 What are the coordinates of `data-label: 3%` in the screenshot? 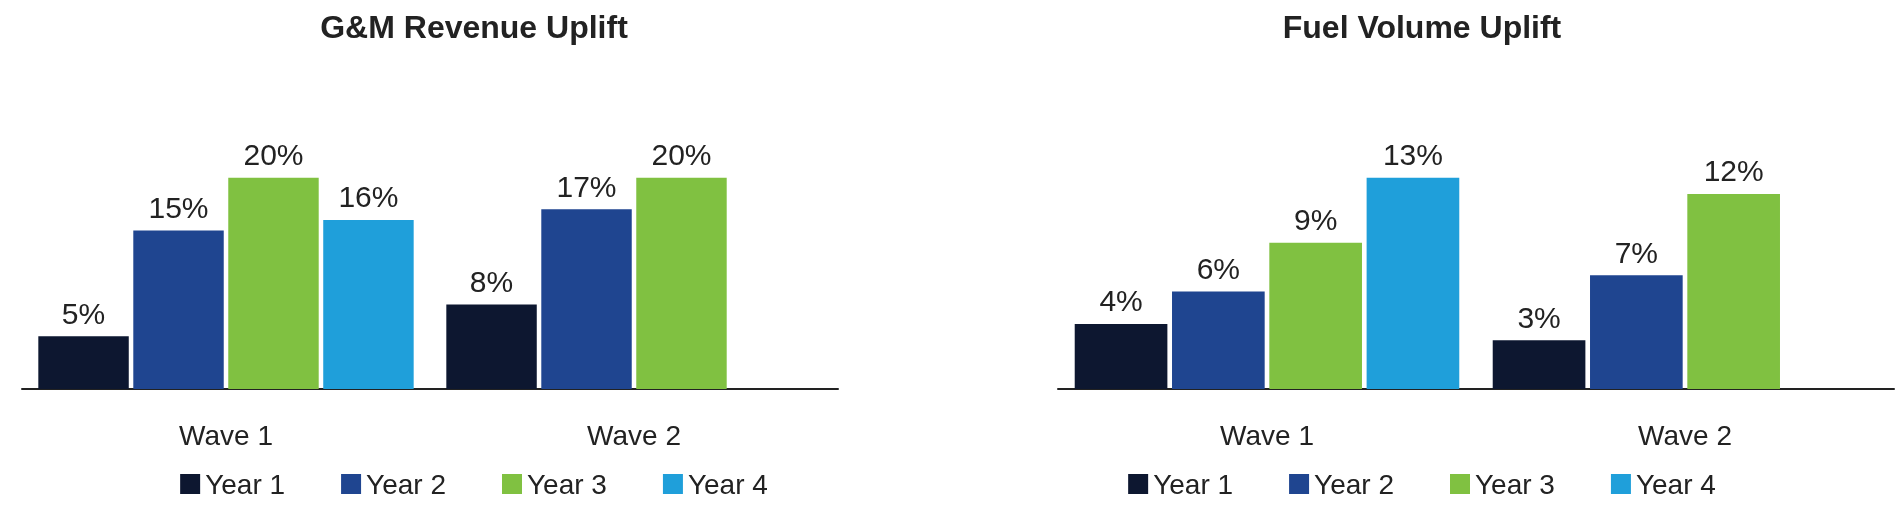 It's located at (1539, 317).